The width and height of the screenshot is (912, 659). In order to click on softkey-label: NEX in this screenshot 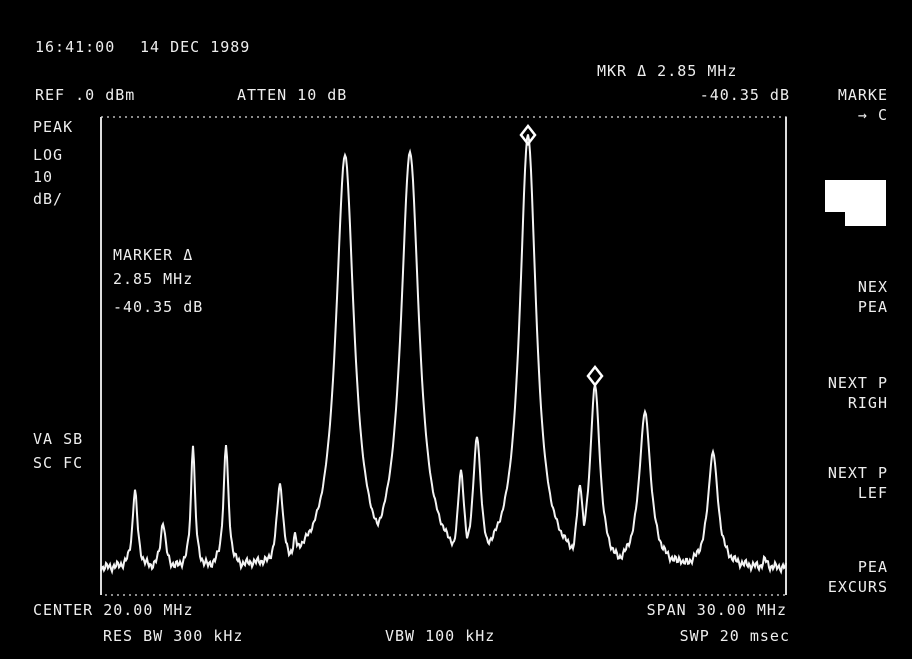, I will do `click(873, 287)`.